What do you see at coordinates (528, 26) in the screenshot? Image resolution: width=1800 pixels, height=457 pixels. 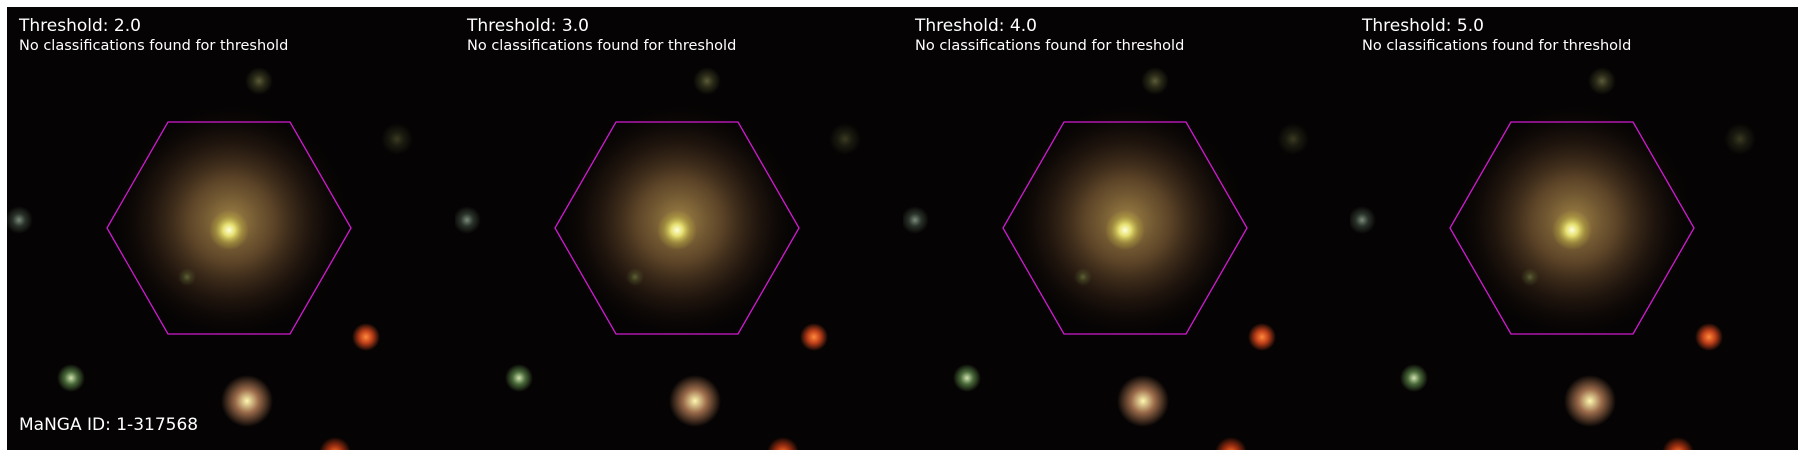 I see `panel-title: Threshold: 3.0` at bounding box center [528, 26].